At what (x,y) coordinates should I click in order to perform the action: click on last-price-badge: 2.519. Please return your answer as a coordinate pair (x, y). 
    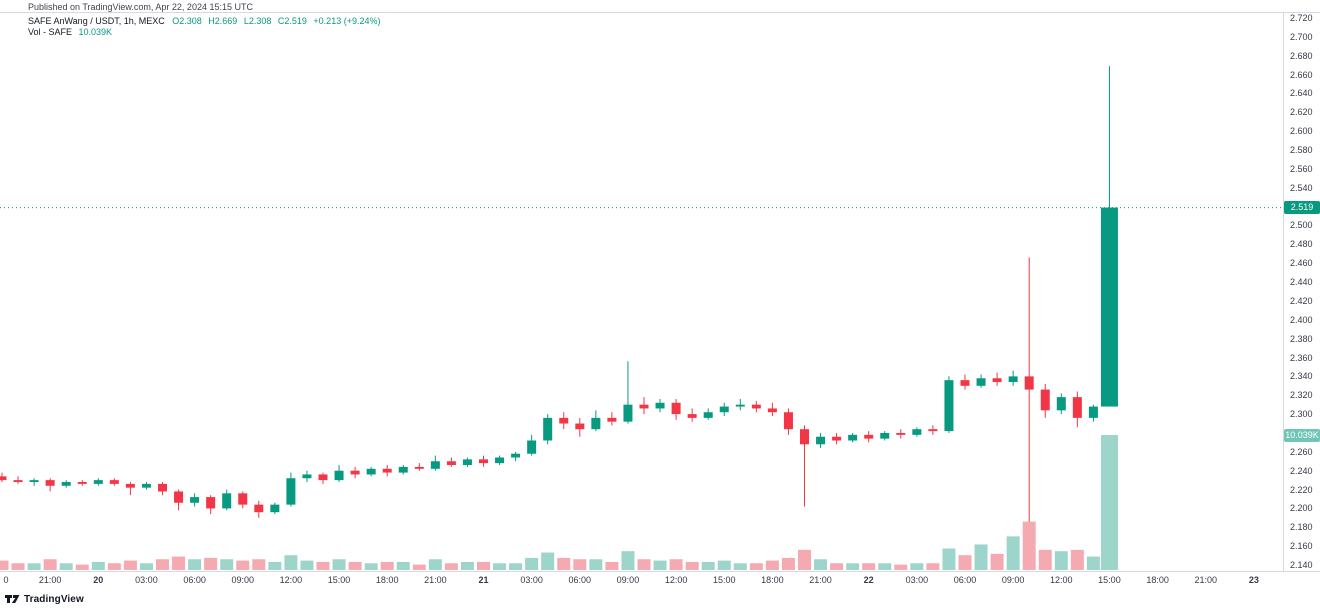
    Looking at the image, I should click on (1302, 208).